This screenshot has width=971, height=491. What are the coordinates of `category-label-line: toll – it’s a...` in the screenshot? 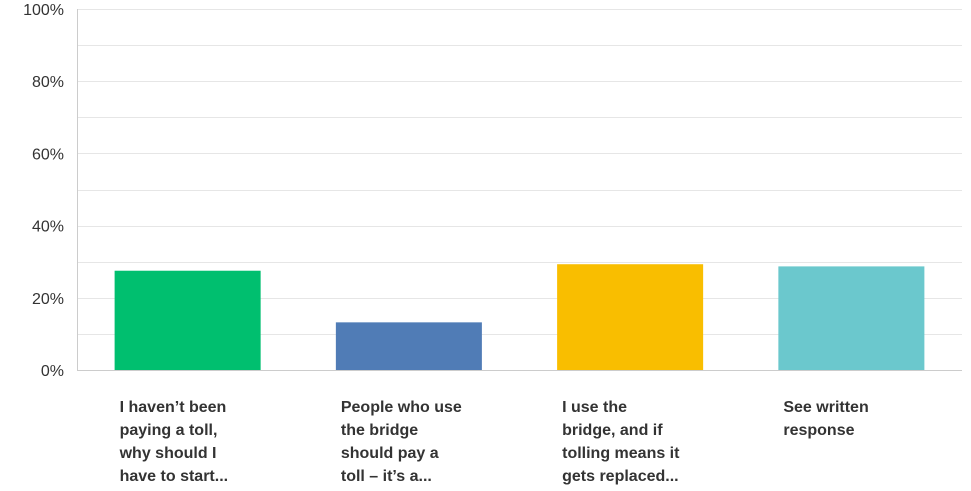 It's located at (386, 476).